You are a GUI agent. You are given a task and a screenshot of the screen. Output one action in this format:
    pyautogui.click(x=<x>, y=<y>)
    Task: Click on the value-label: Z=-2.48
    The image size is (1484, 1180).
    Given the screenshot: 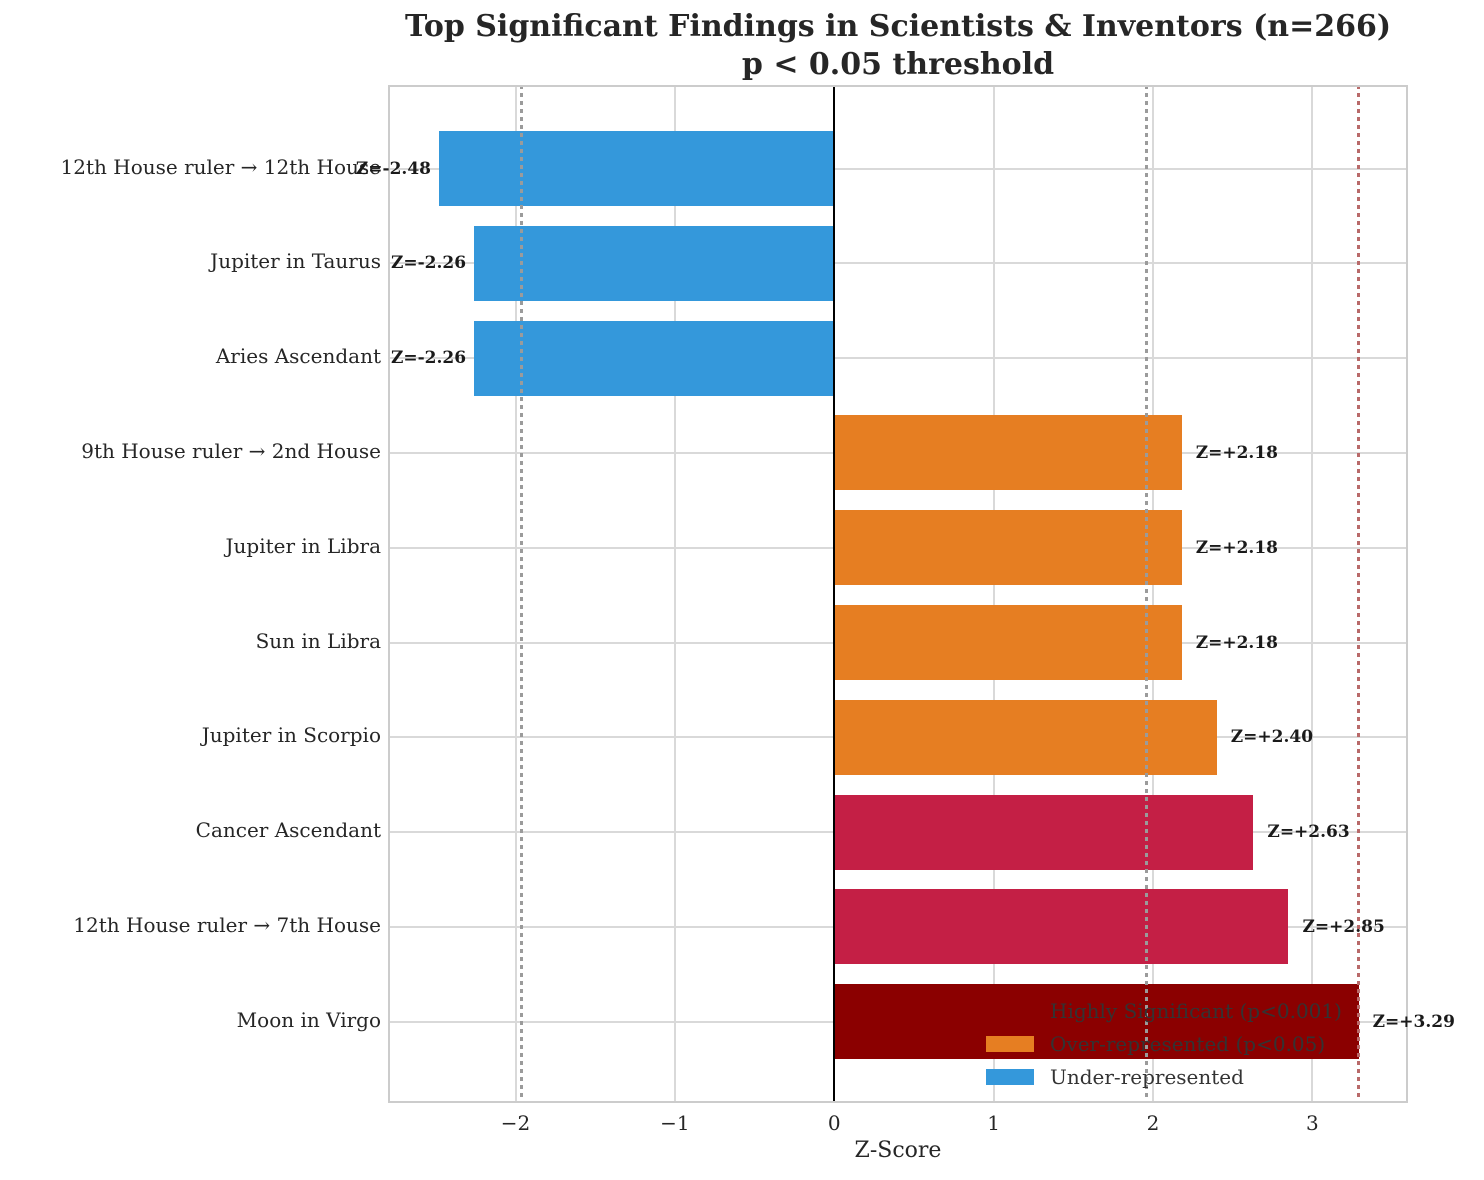 What is the action you would take?
    pyautogui.click(x=393, y=168)
    